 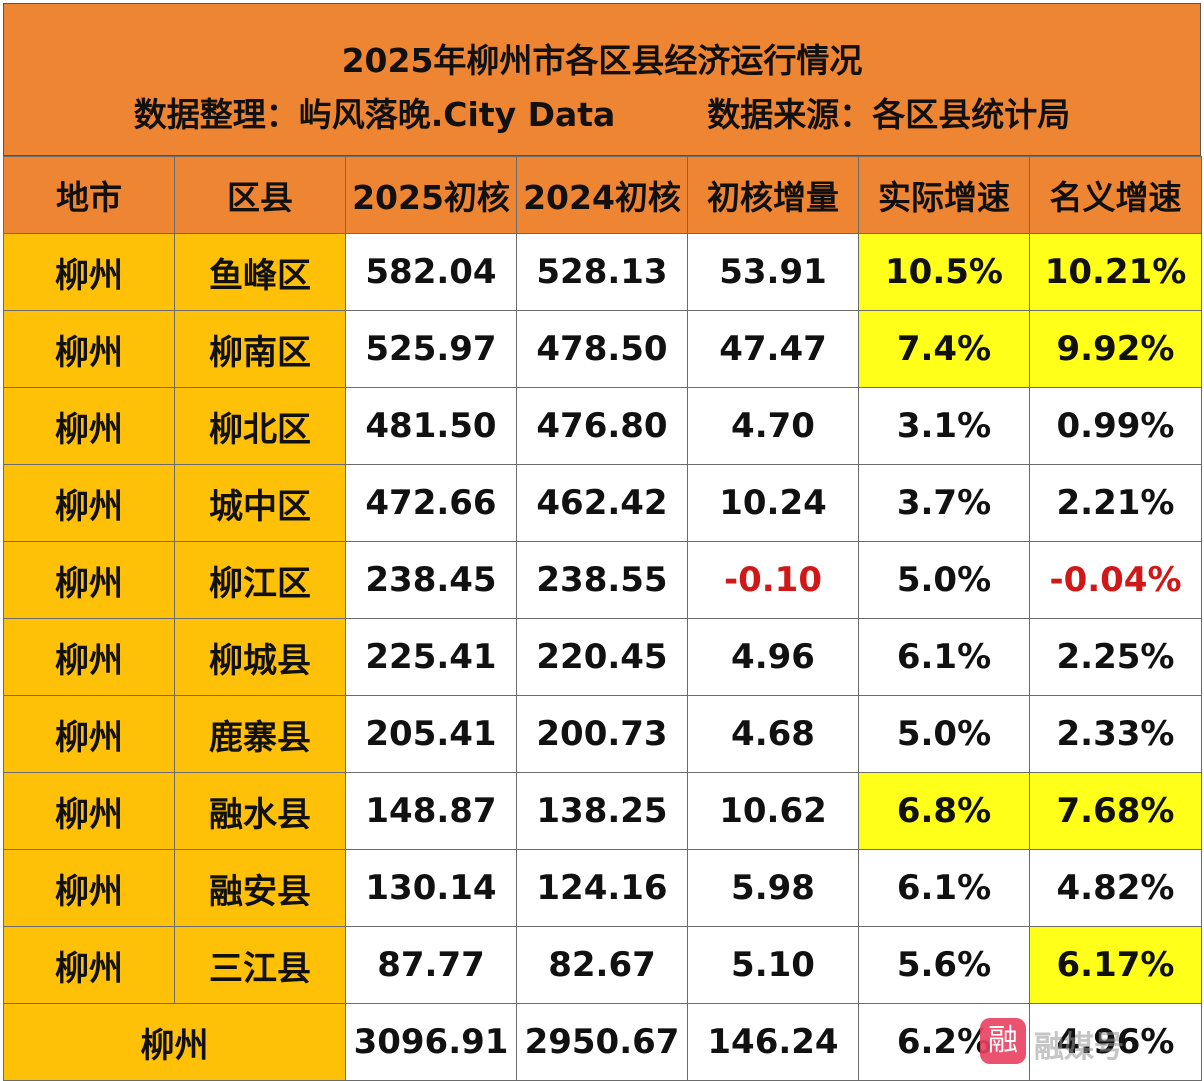 I want to click on real-growth-cell: 6.8%, so click(x=944, y=811).